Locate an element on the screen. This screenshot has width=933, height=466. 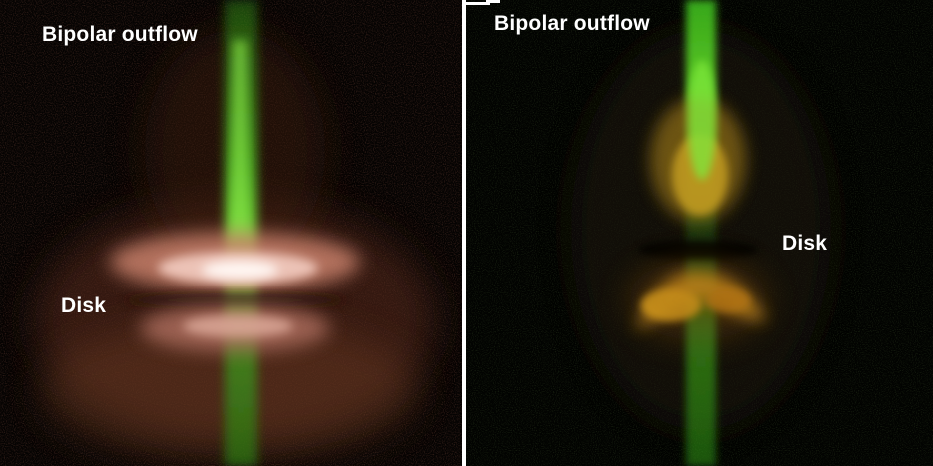
right-outflow-label: Bipolar outflow is located at coordinates (572, 23).